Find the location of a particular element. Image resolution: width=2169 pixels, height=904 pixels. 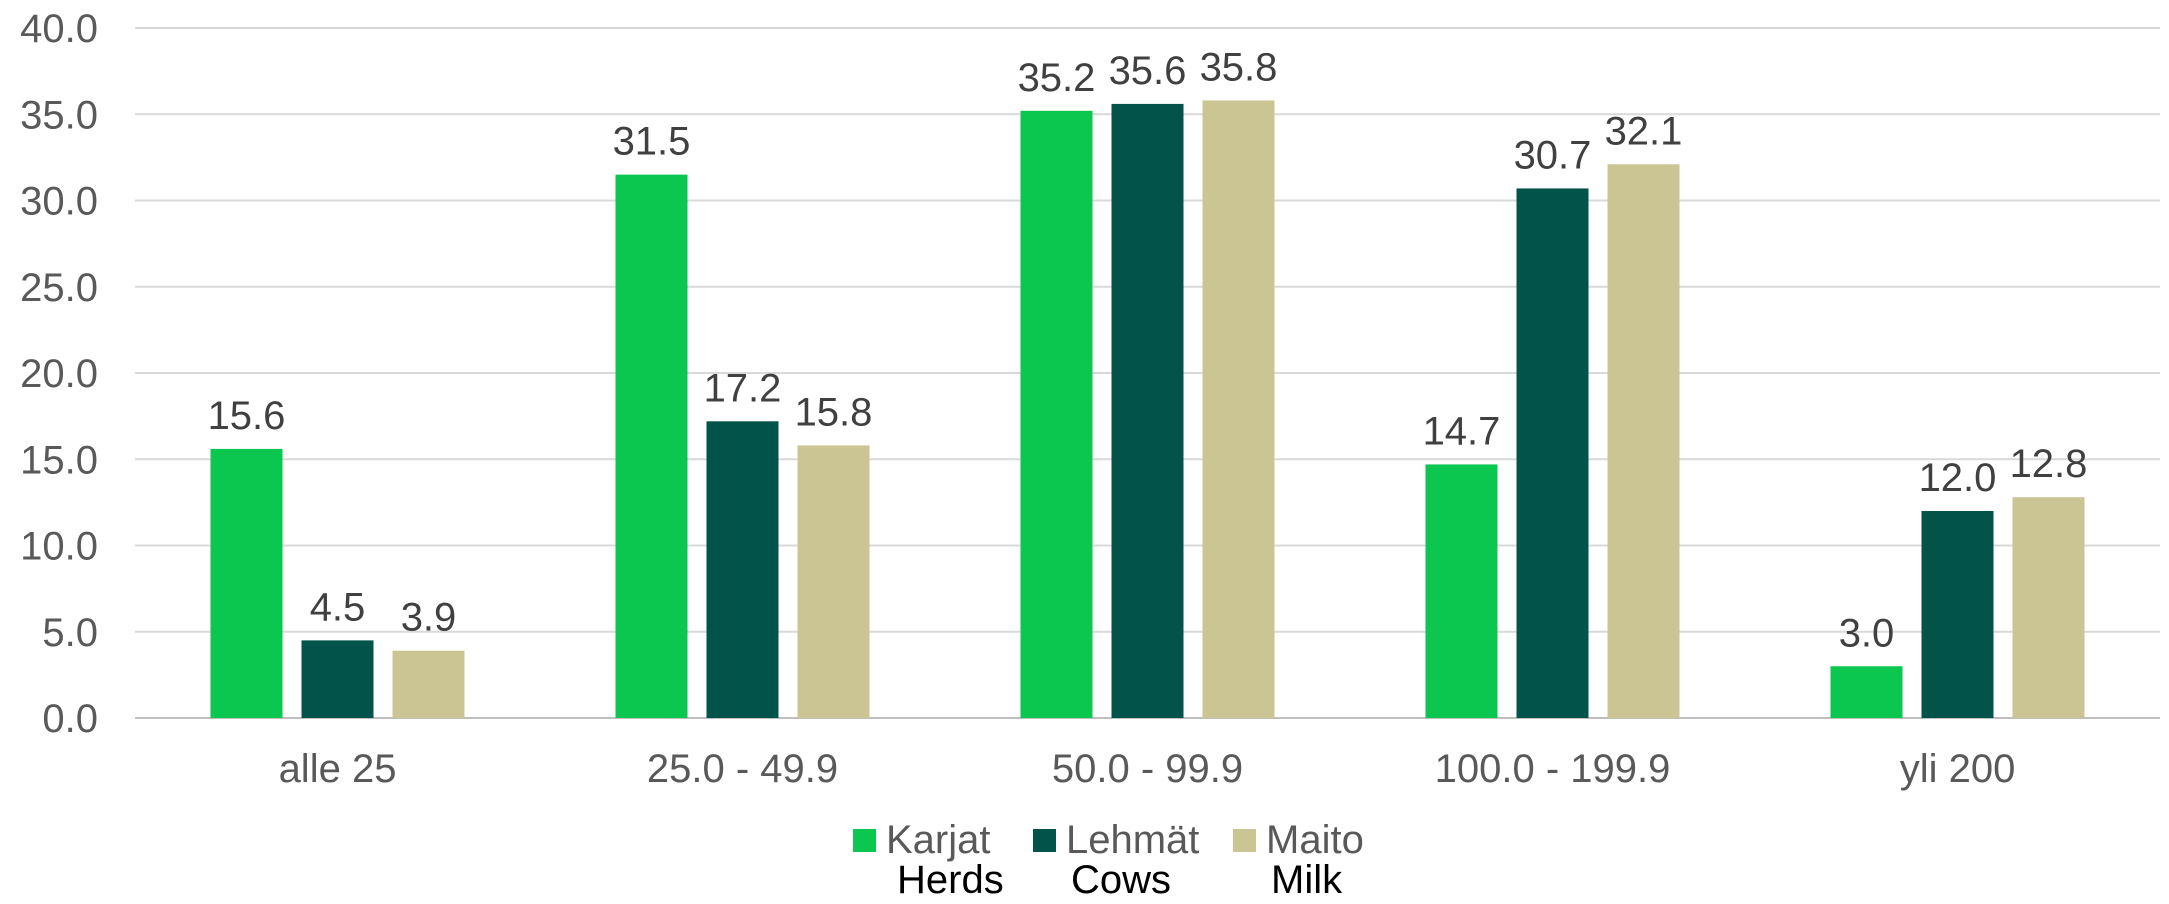

y-axis-tick-labels: 0.0 5.0 10.0 15.0 20.0 25.0 30.0 35.0 40.0 is located at coordinates (59, 374).